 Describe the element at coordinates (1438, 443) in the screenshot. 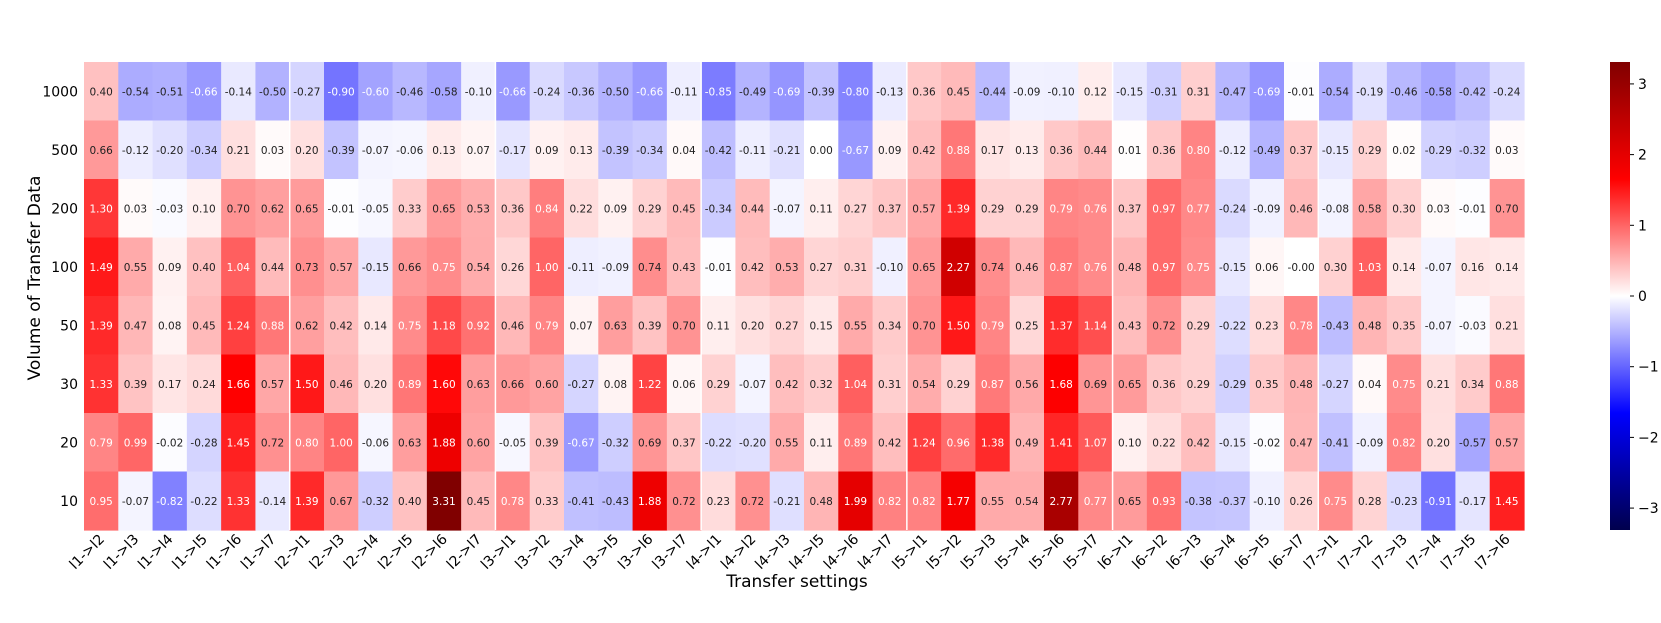

I see `cell-value-label: 0.20` at that location.